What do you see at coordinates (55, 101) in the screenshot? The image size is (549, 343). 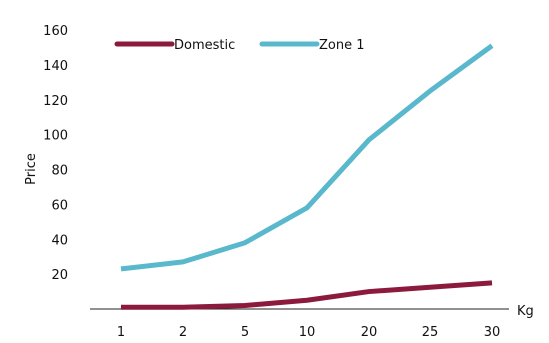 I see `y-tick-label: 120` at bounding box center [55, 101].